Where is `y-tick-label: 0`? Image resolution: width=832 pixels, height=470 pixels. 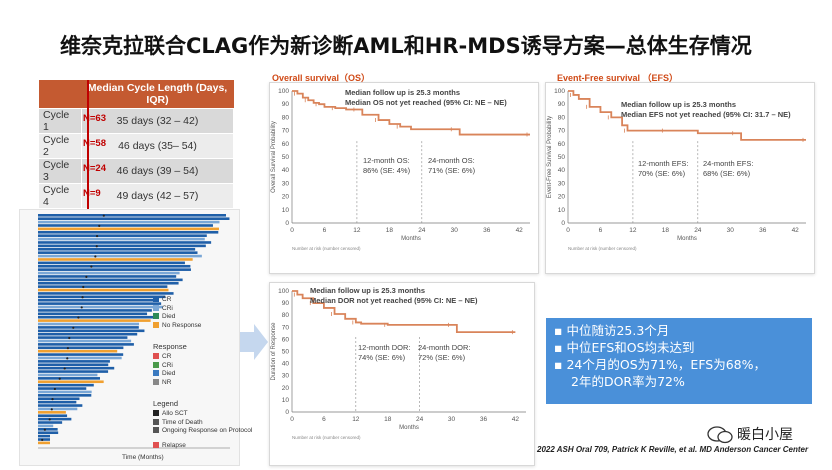 y-tick-label: 0 is located at coordinates (287, 412).